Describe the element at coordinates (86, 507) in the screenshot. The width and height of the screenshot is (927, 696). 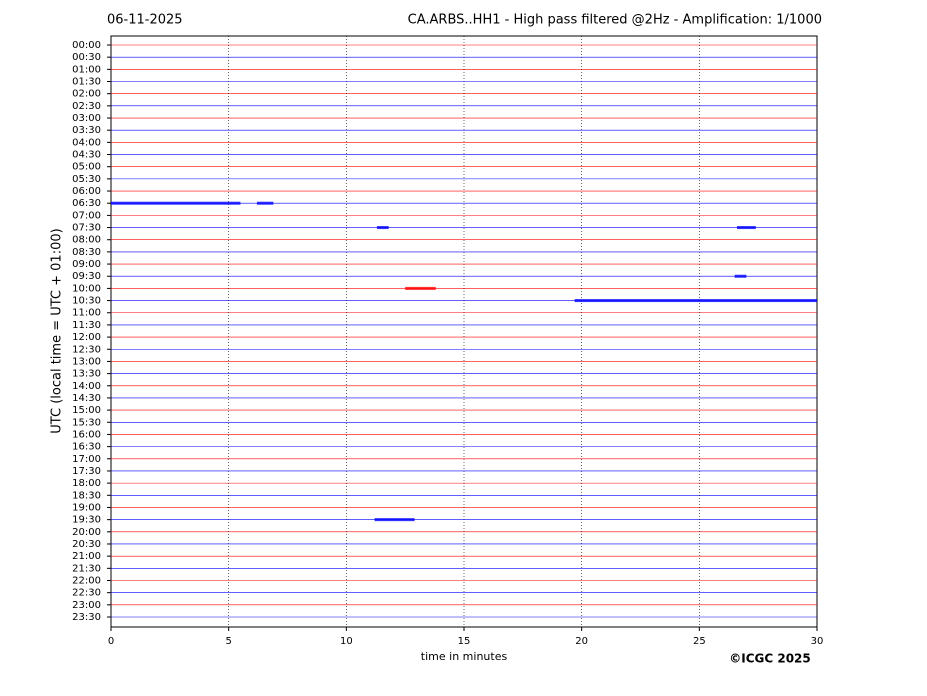
I see `y-tick-label: 19:00` at that location.